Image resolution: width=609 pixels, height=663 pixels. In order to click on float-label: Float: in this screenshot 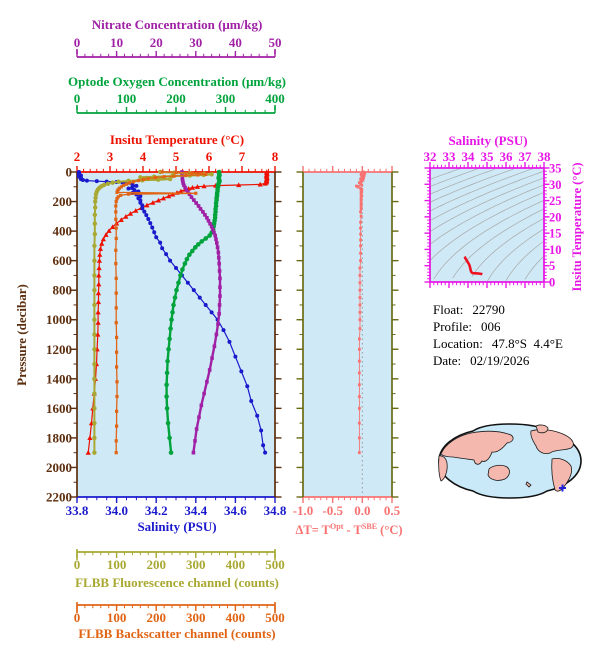, I will do `click(448, 309)`.